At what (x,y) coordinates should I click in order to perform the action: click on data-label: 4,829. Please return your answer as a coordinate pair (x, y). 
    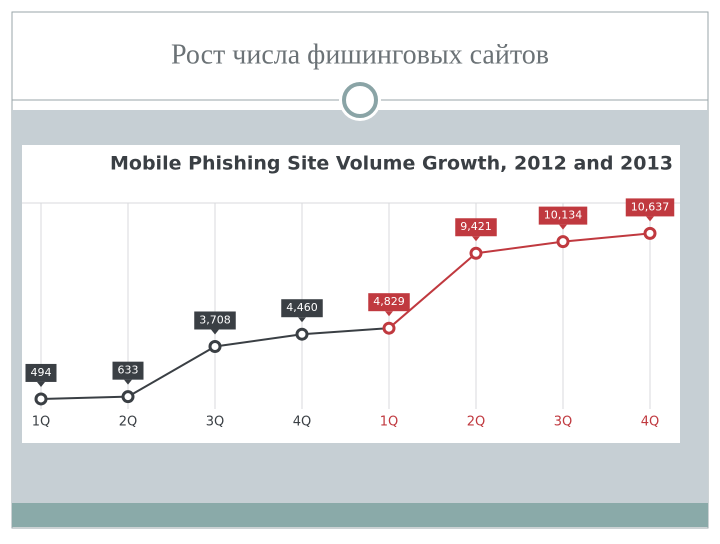
    Looking at the image, I should click on (389, 301).